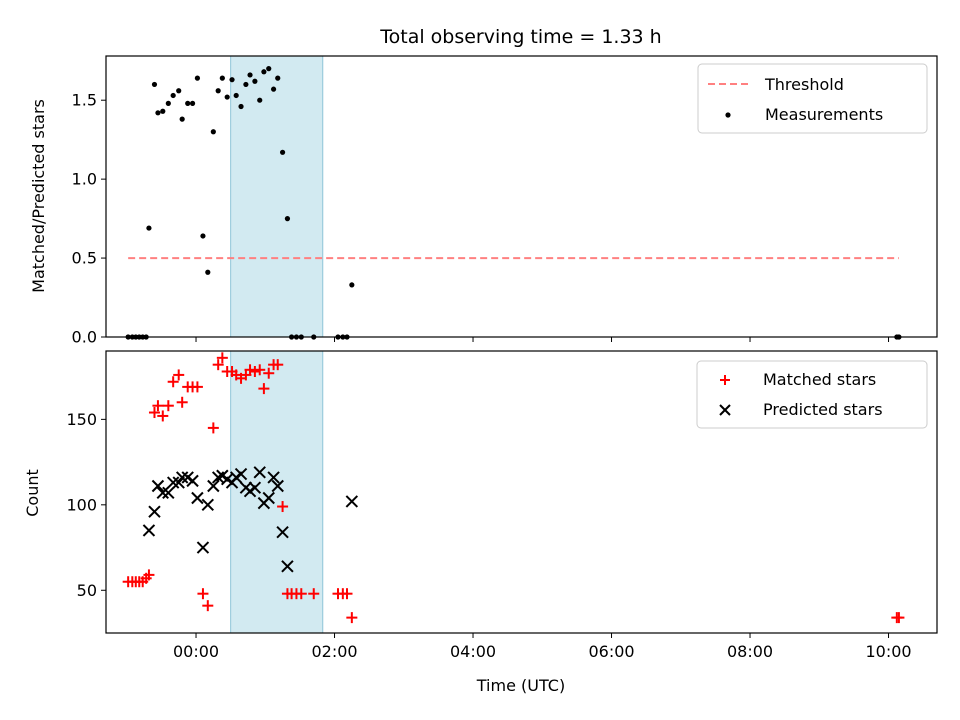 The image size is (960, 720). Describe the element at coordinates (823, 409) in the screenshot. I see `legend-predicted-label: Predicted stars` at that location.